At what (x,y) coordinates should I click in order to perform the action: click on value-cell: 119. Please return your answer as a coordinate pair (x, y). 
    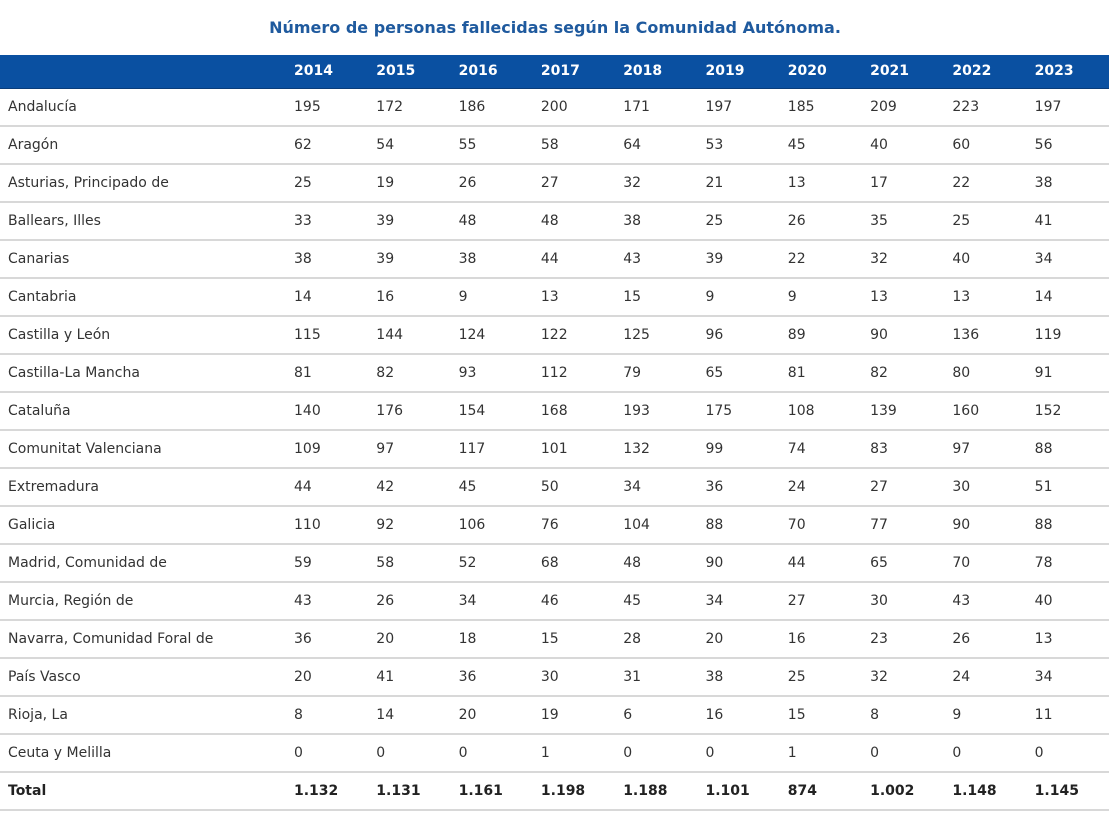
    Looking at the image, I should click on (1067, 335).